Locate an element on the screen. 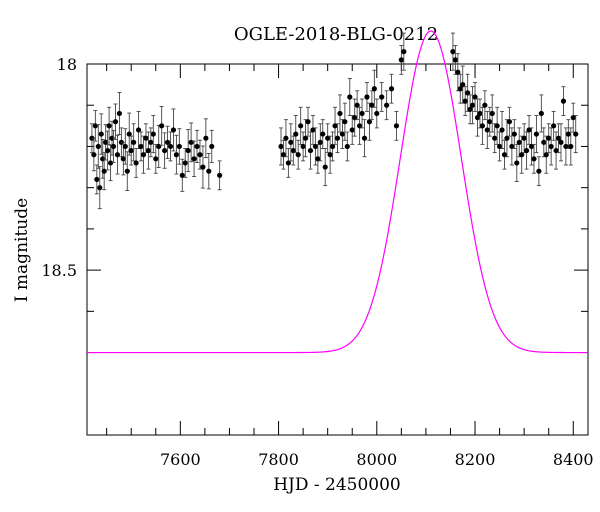 This screenshot has height=512, width=600. x-tick-label: 7600 is located at coordinates (180, 459).